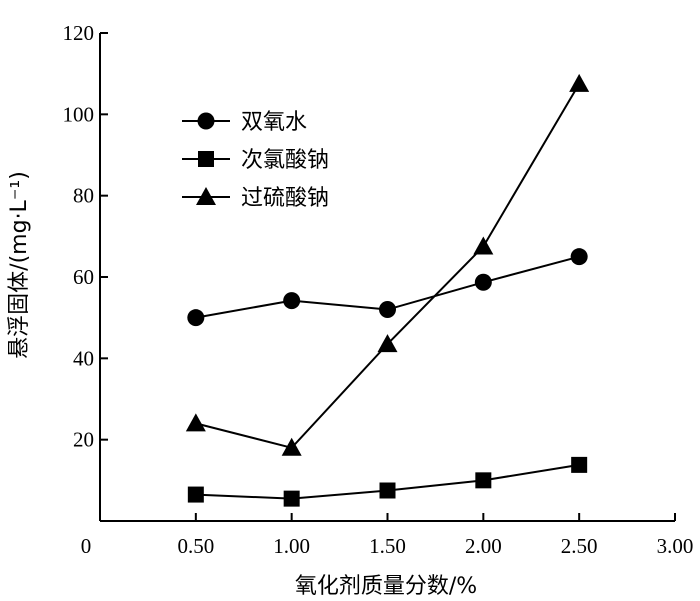 This screenshot has height=601, width=700. Describe the element at coordinates (19, 265) in the screenshot. I see `y-axis-title: 悬浮固体/(mg·L⁻¹)` at that location.